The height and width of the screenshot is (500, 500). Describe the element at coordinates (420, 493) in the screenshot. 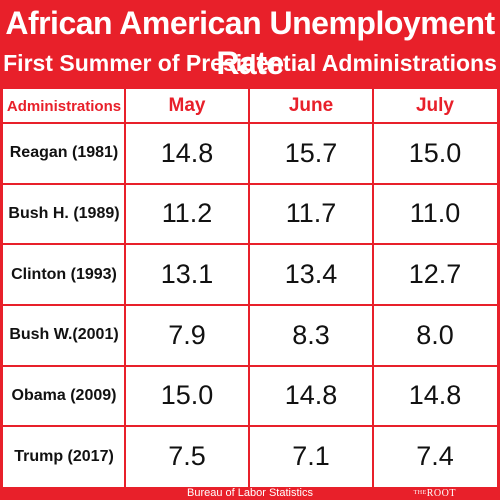

I see `logo-prefix: THE` at that location.